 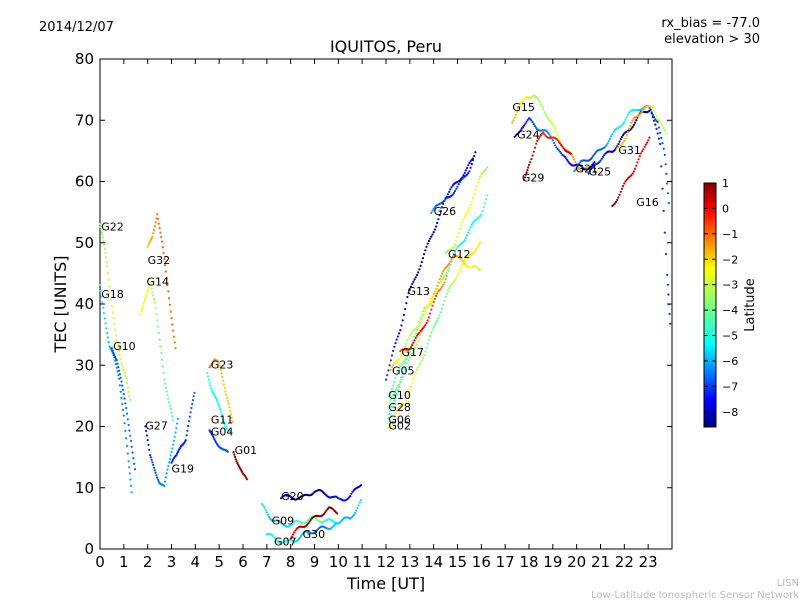 I want to click on series-label: G29, so click(x=533, y=178).